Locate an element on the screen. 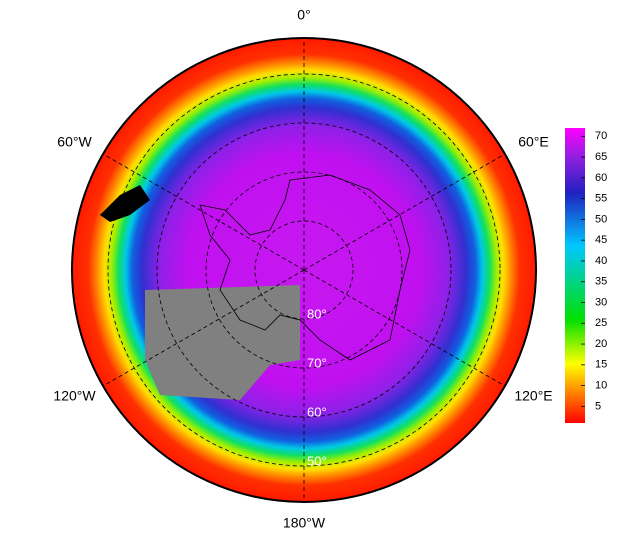  colorbar-label: 10 is located at coordinates (601, 386).